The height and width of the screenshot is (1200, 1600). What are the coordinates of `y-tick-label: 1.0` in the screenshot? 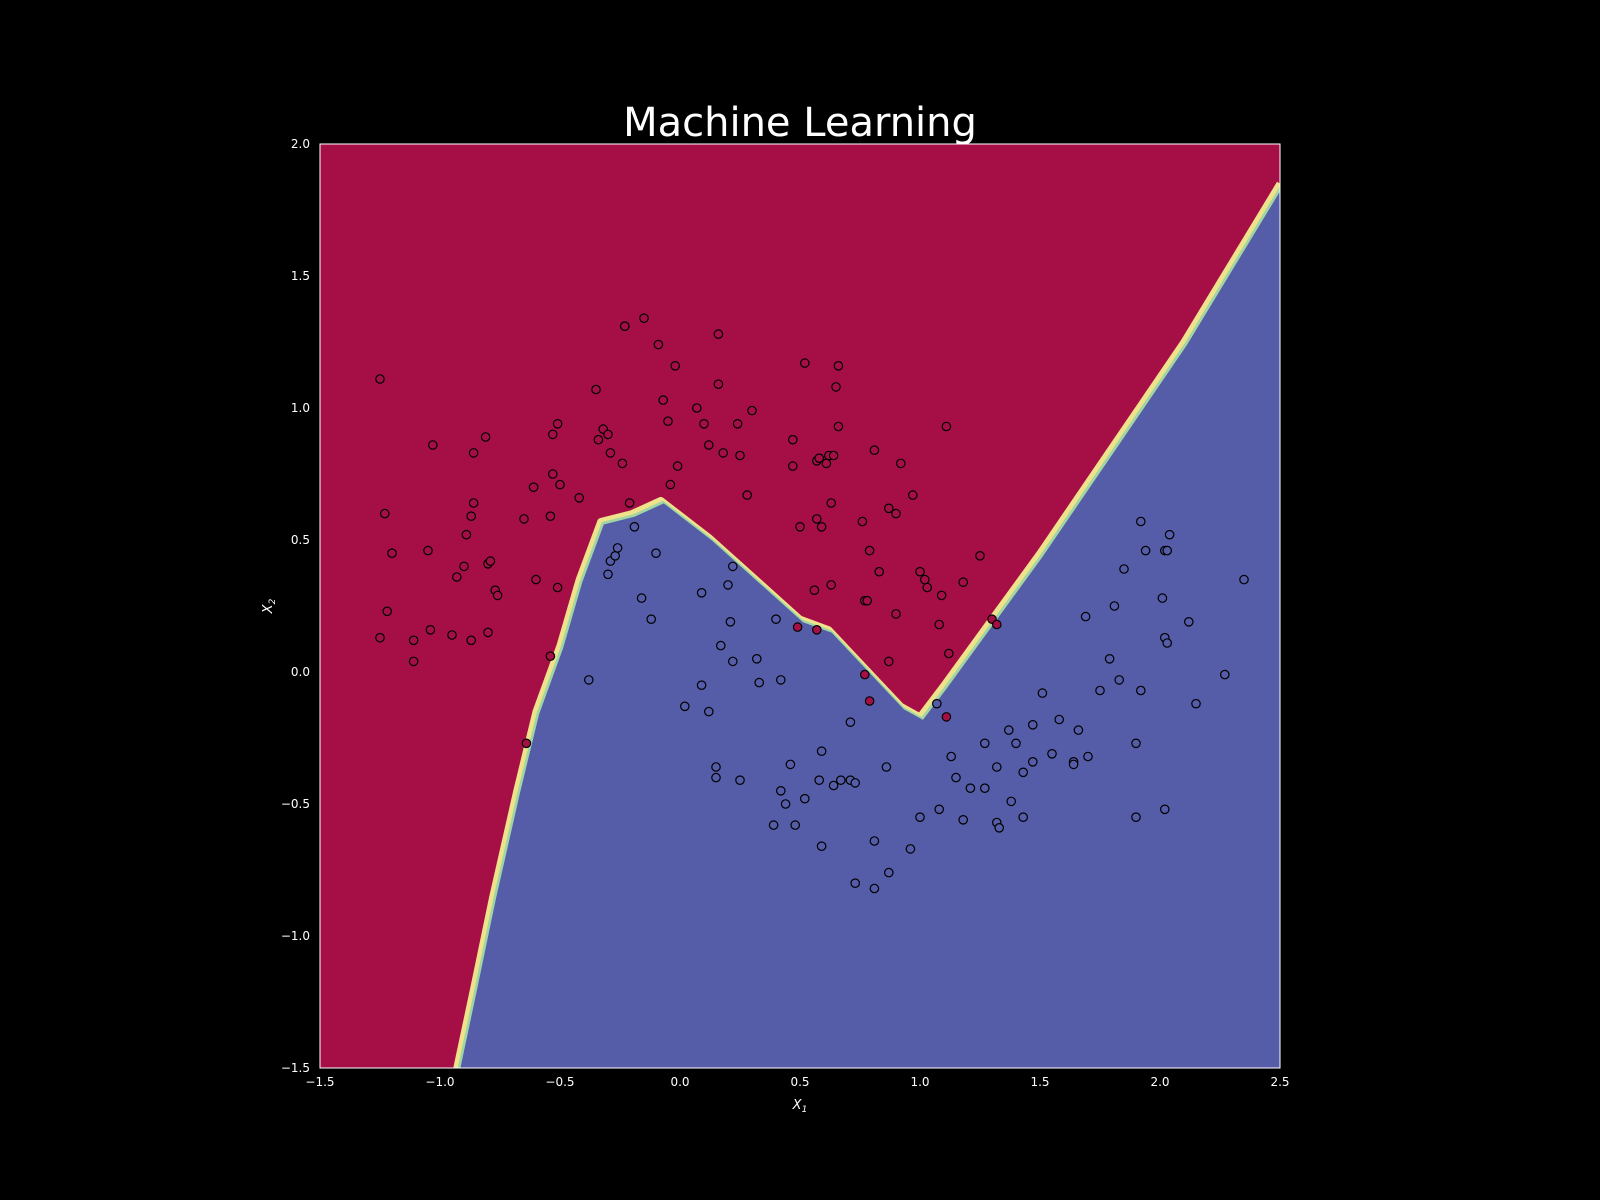 It's located at (300, 408).